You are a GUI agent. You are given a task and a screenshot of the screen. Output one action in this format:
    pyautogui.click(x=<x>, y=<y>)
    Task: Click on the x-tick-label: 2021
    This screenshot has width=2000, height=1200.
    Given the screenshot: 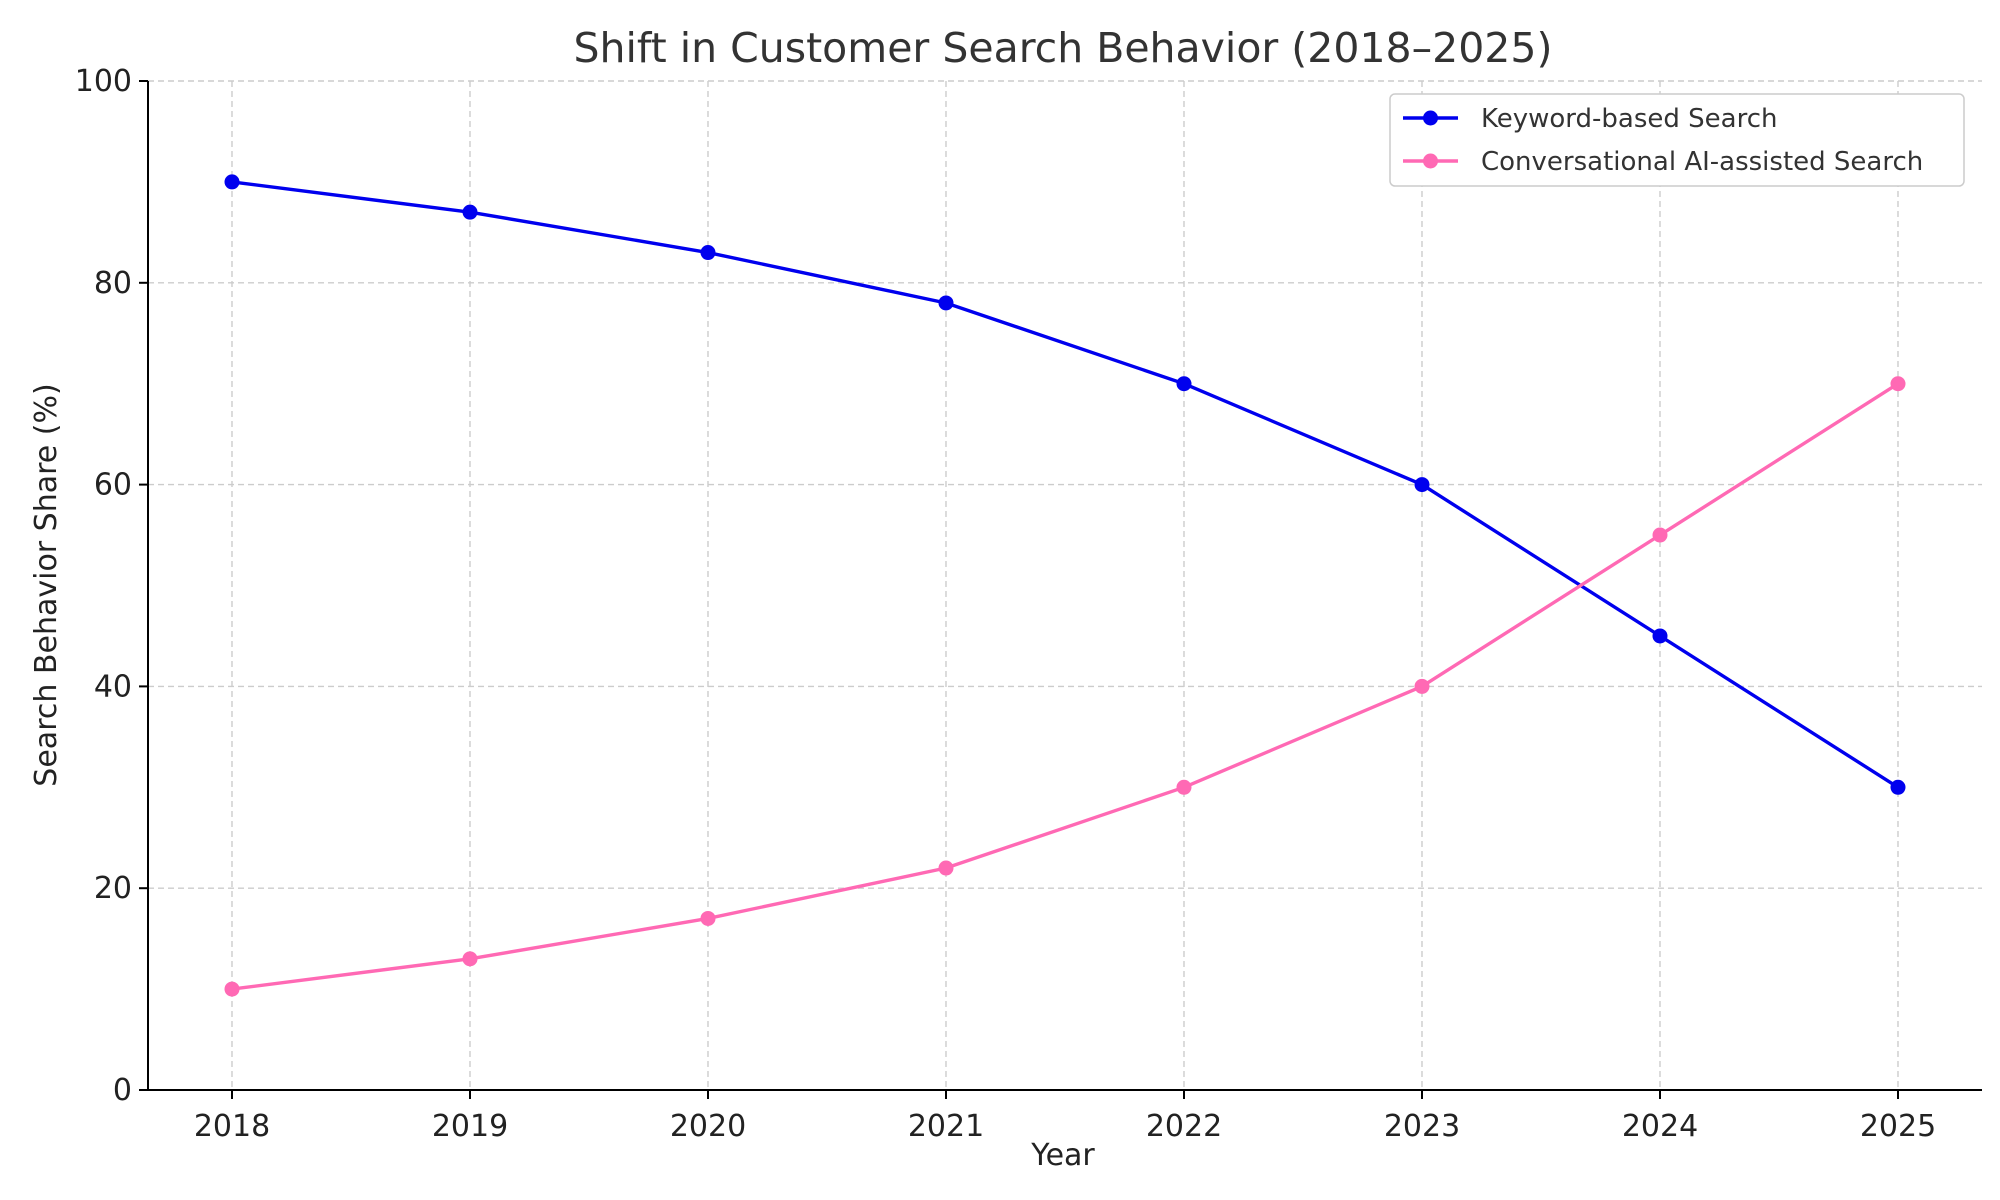 What is the action you would take?
    pyautogui.click(x=946, y=1126)
    